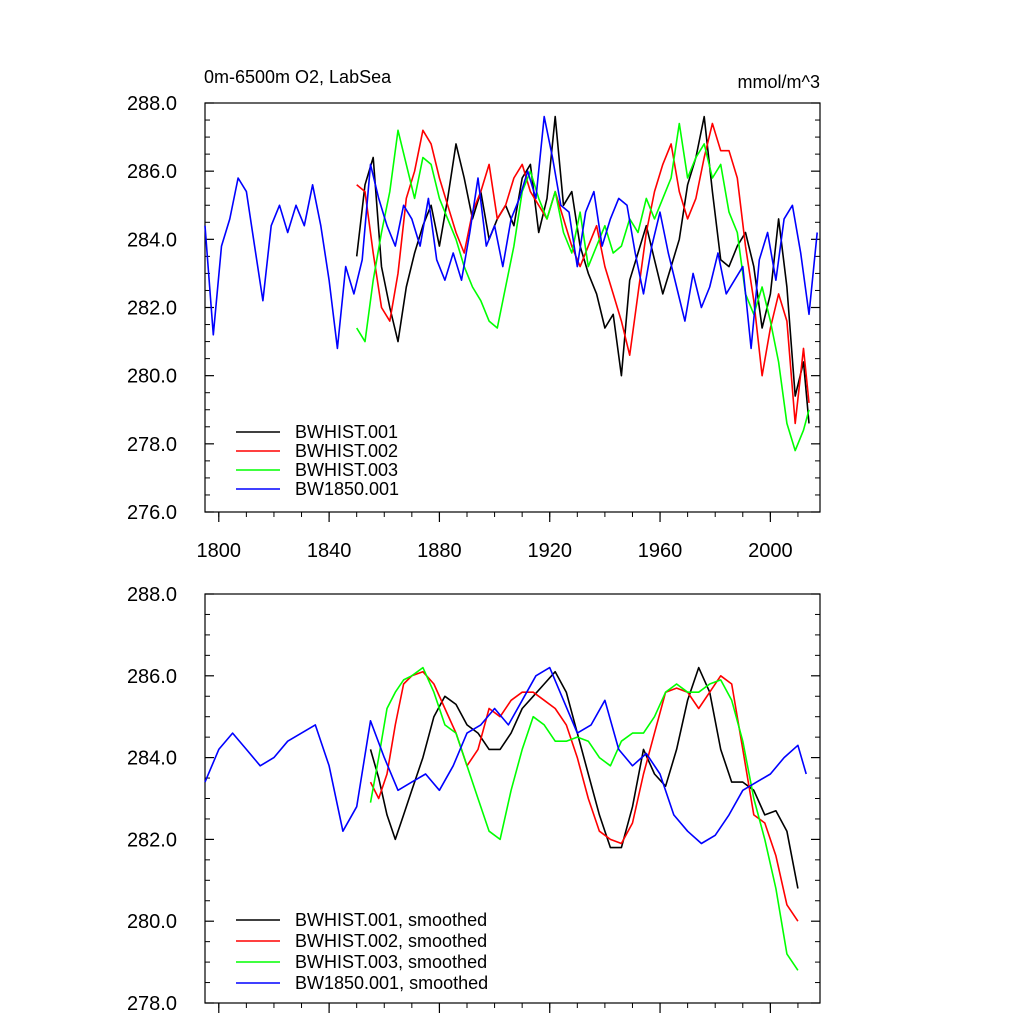 The image size is (1024, 1024). I want to click on chart-title: 0m-6500m O2, LabSea, so click(298, 77).